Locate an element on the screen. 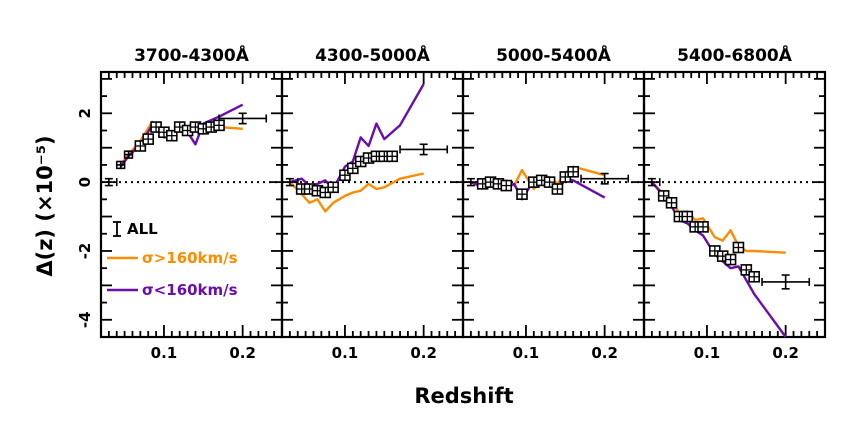 This screenshot has height=444, width=860. legend-entry-low-sigma: σ<160km/s is located at coordinates (172, 290).